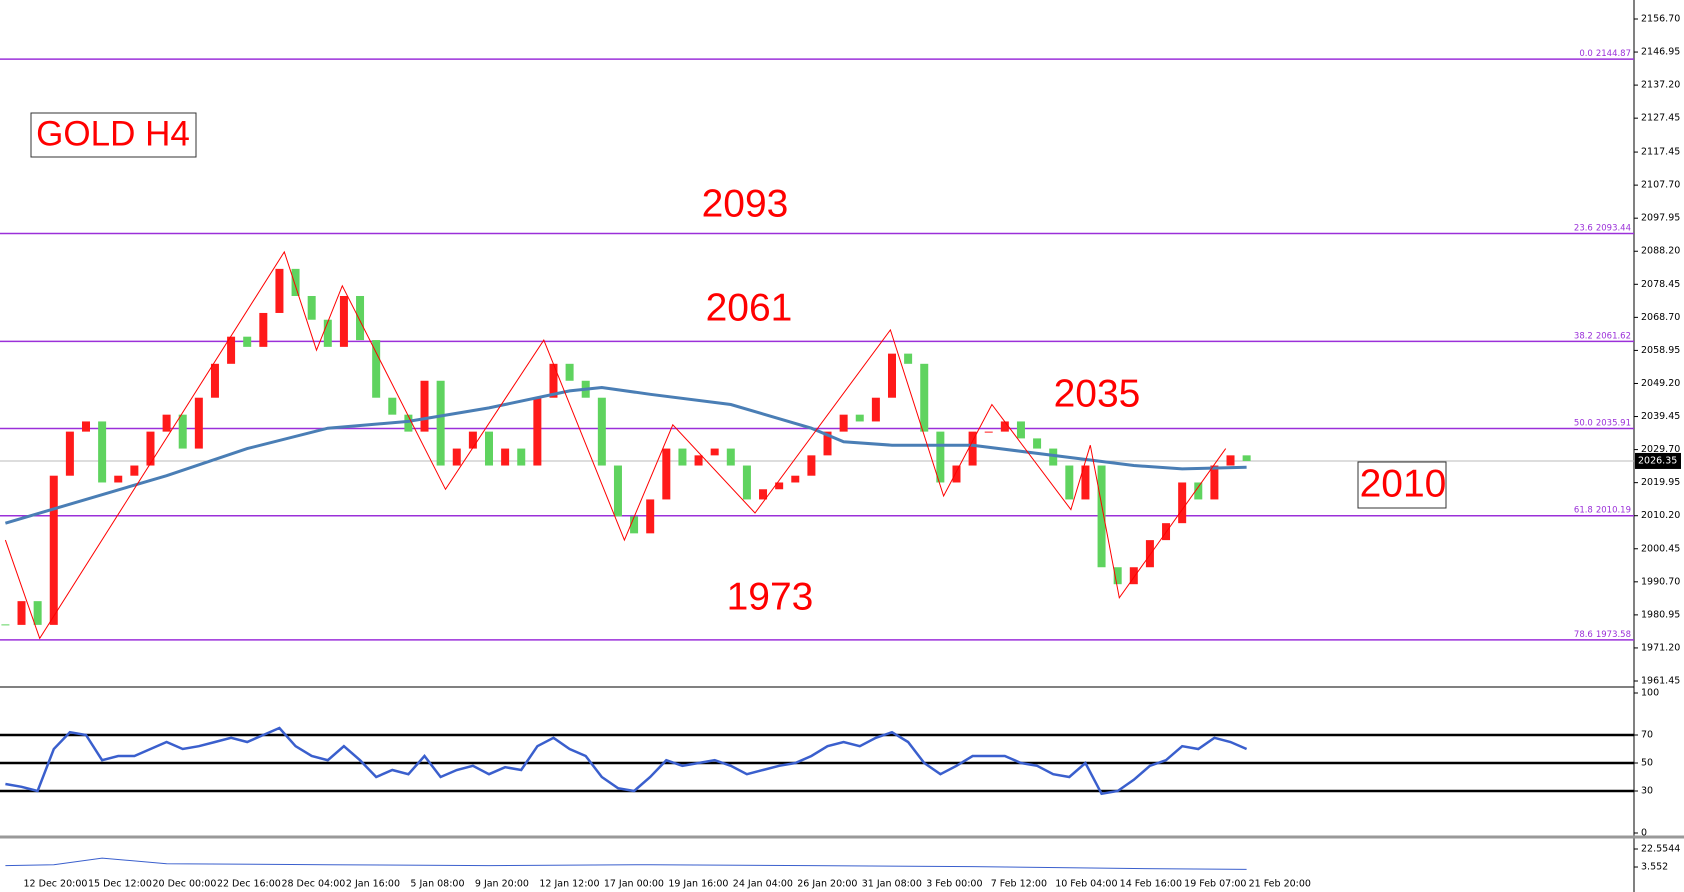  I want to click on y-tick-label: 1971.20, so click(1660, 647).